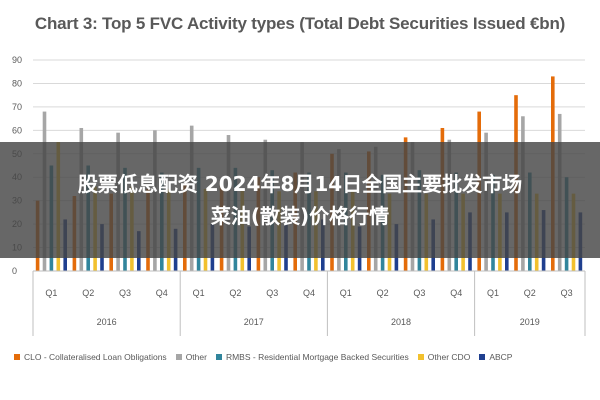 Image resolution: width=600 pixels, height=400 pixels. I want to click on legend-item: Other CDO, so click(444, 357).